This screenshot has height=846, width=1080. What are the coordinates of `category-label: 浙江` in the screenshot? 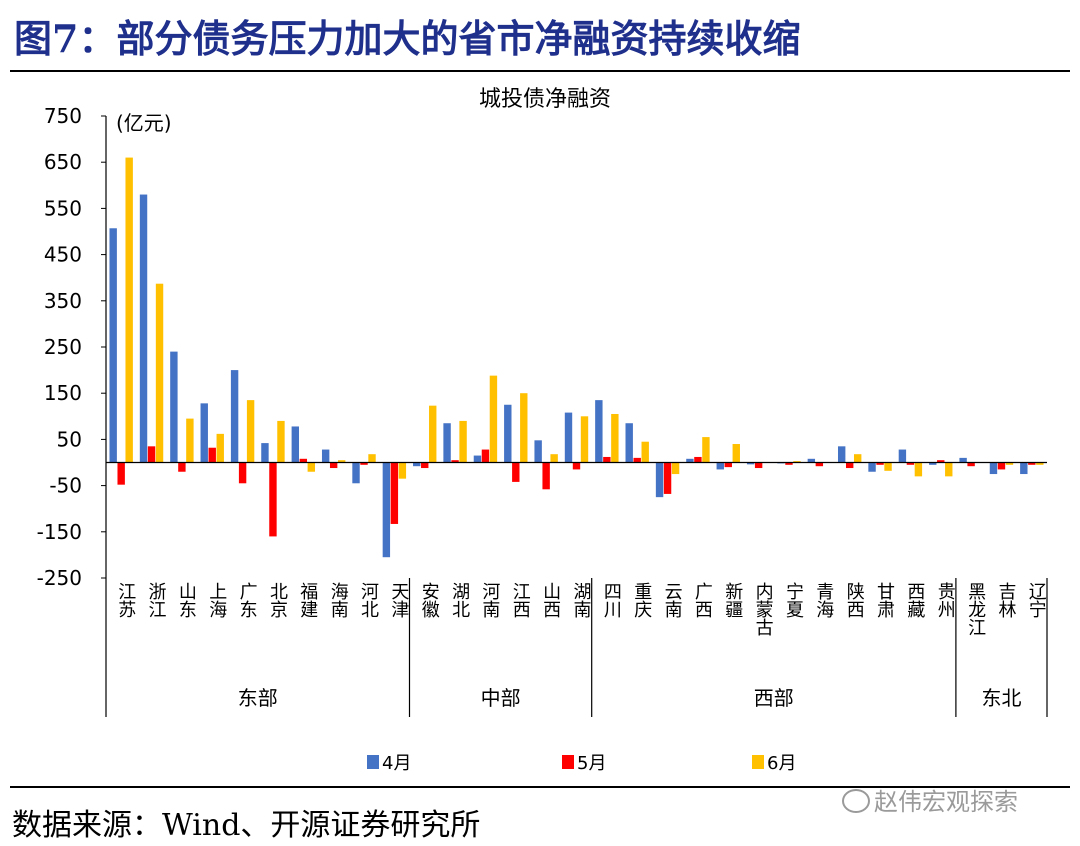 It's located at (158, 601).